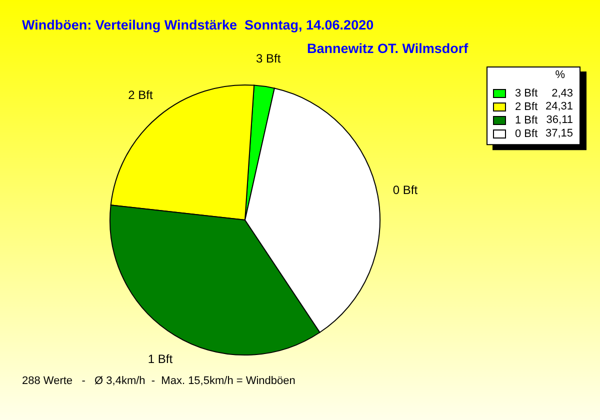  I want to click on slice-label: 3 Bft, so click(269, 59).